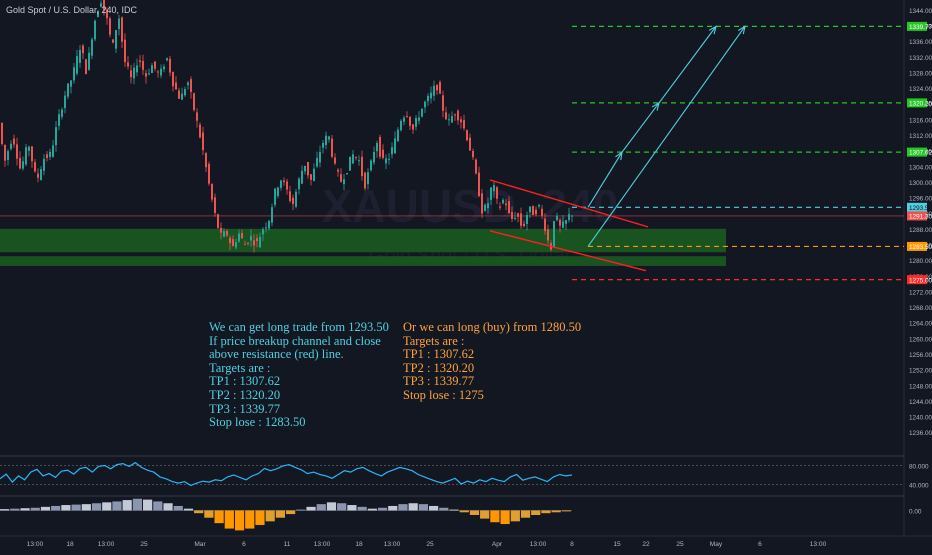  I want to click on time-tick-label: May, so click(716, 544).